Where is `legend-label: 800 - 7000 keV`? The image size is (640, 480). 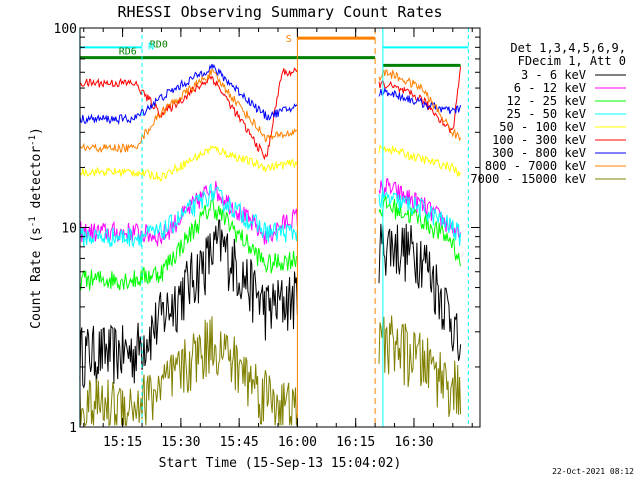 legend-label: 800 - 7000 keV is located at coordinates (535, 166).